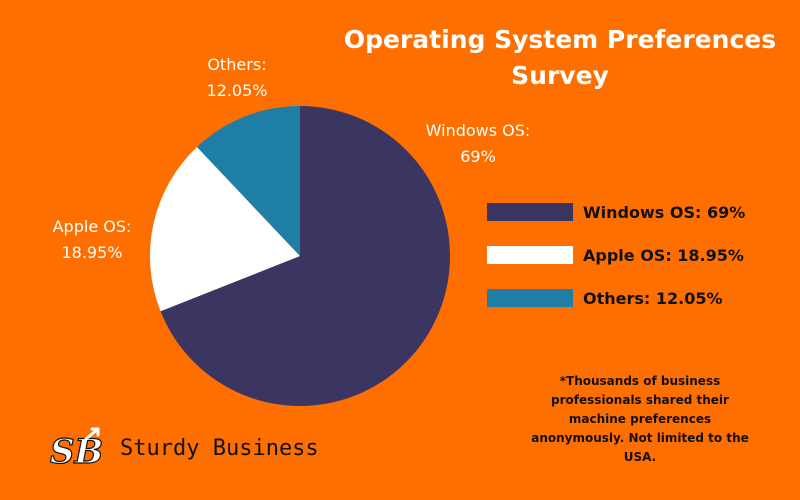 This screenshot has width=800, height=500. I want to click on legend-label-windows: Windows OS: 69%, so click(664, 212).